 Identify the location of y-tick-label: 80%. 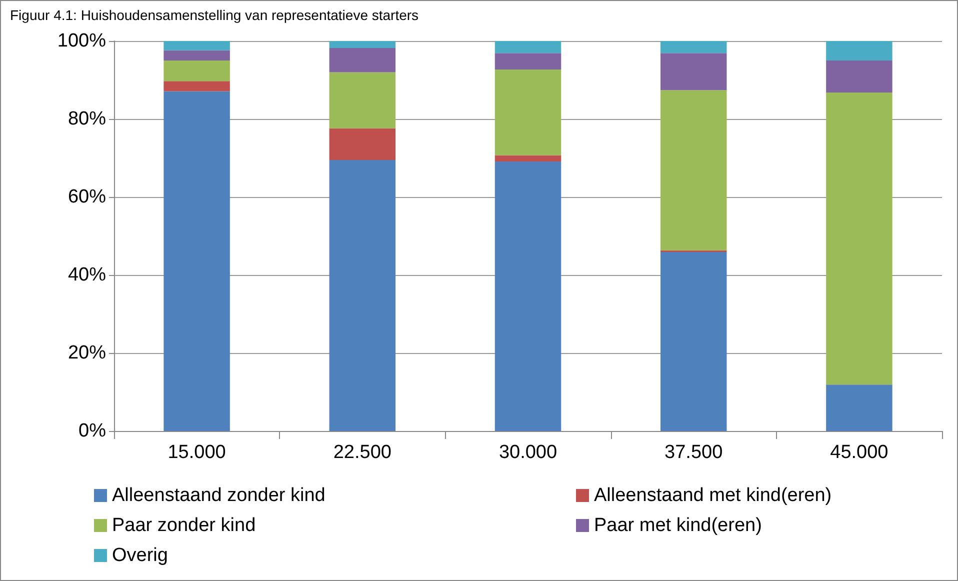
(87, 119).